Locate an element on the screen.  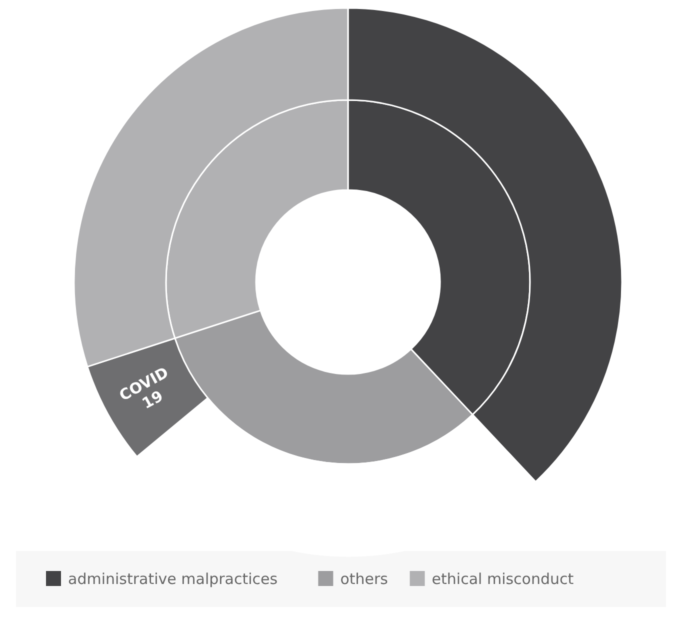
legend-label: others is located at coordinates (364, 579).